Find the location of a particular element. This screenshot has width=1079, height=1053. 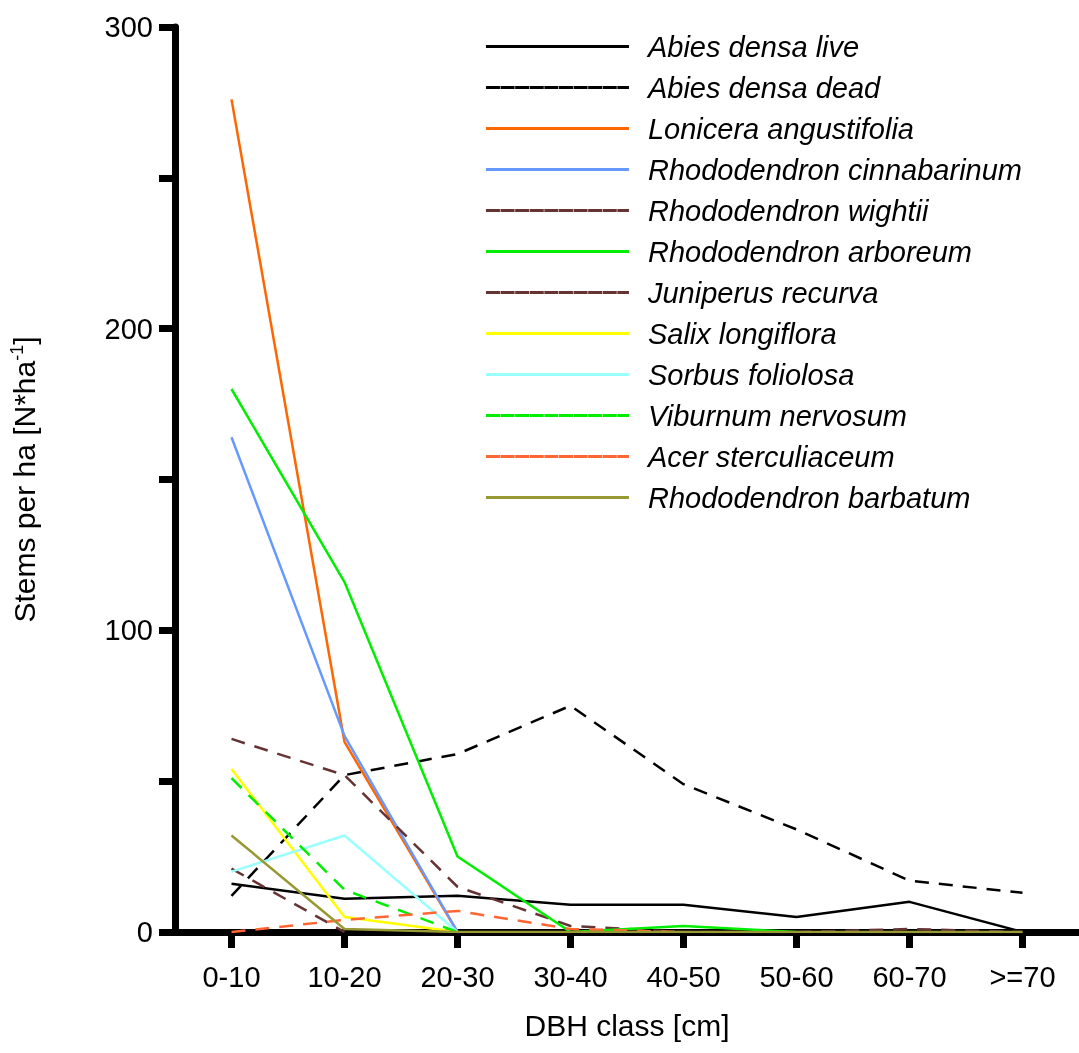

legend-label: Rhododendron wightii is located at coordinates (789, 210).